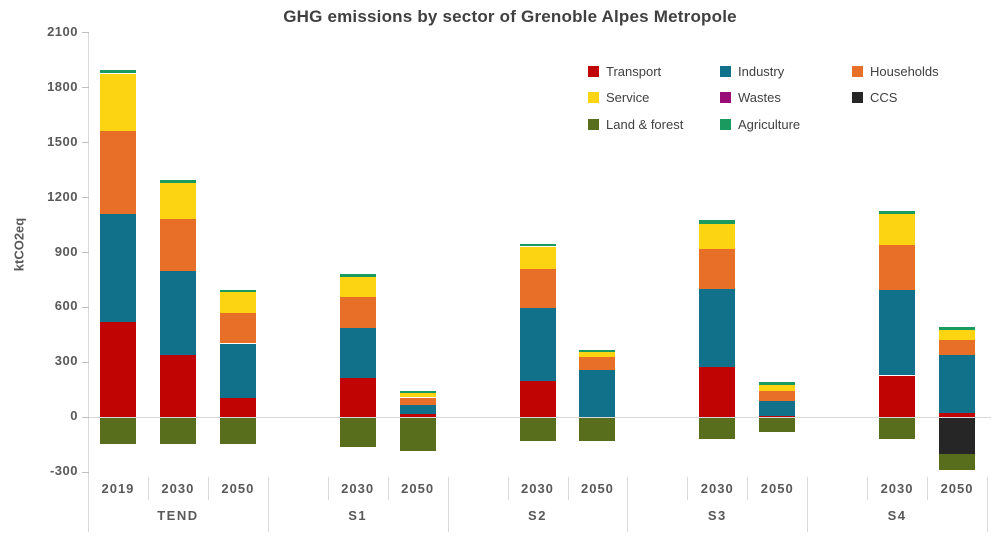  Describe the element at coordinates (897, 515) in the screenshot. I see `x-group-label-s4: S4` at that location.